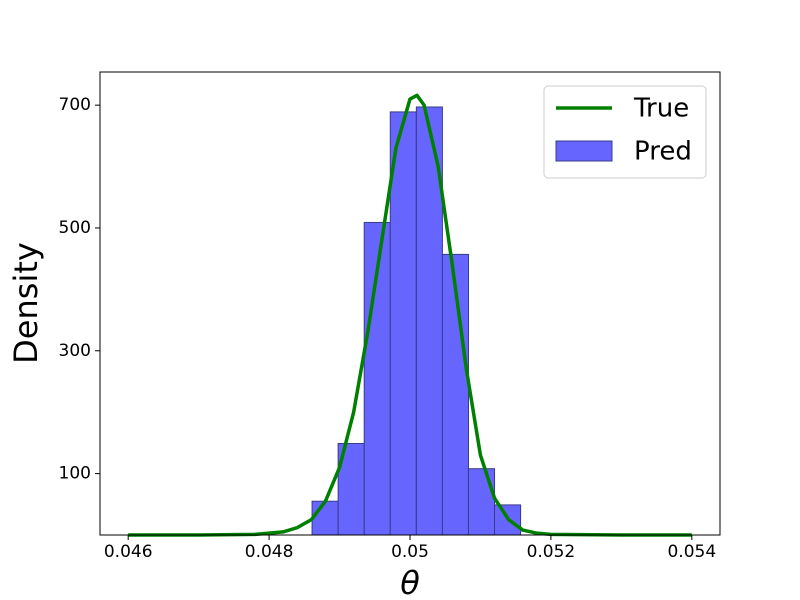 Image resolution: width=800 pixels, height=600 pixels. Describe the element at coordinates (584, 151) in the screenshot. I see `legend-hist-swatch` at that location.